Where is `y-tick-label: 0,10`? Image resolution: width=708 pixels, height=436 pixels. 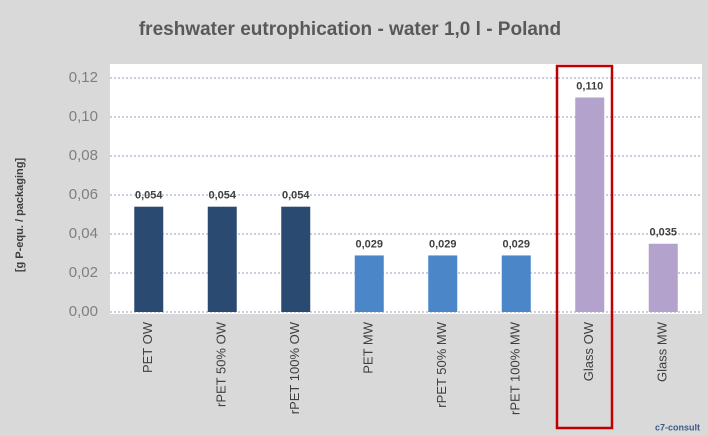 y-tick-label: 0,10 is located at coordinates (83, 116).